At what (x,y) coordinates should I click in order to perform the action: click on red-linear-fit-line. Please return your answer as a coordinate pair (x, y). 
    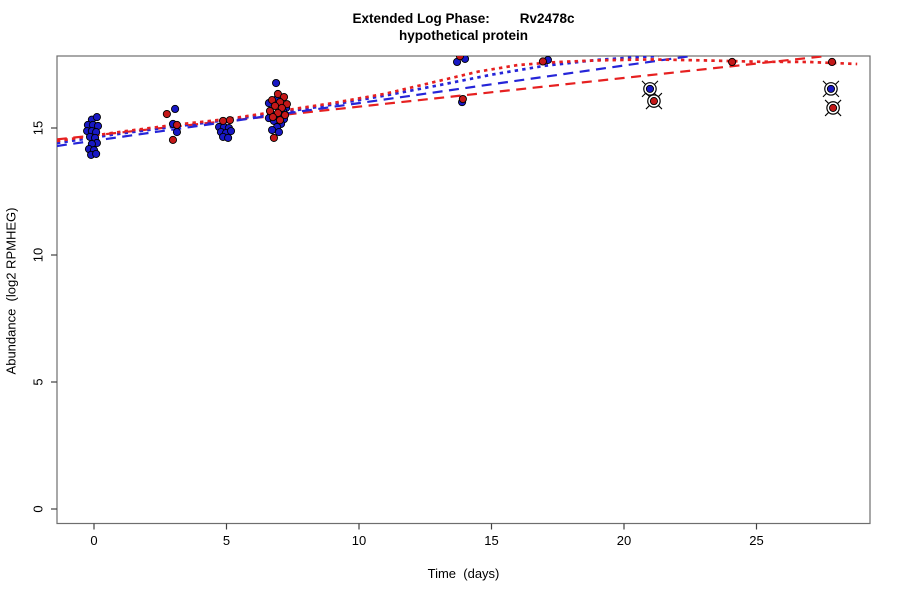
    Looking at the image, I should click on (441, 98).